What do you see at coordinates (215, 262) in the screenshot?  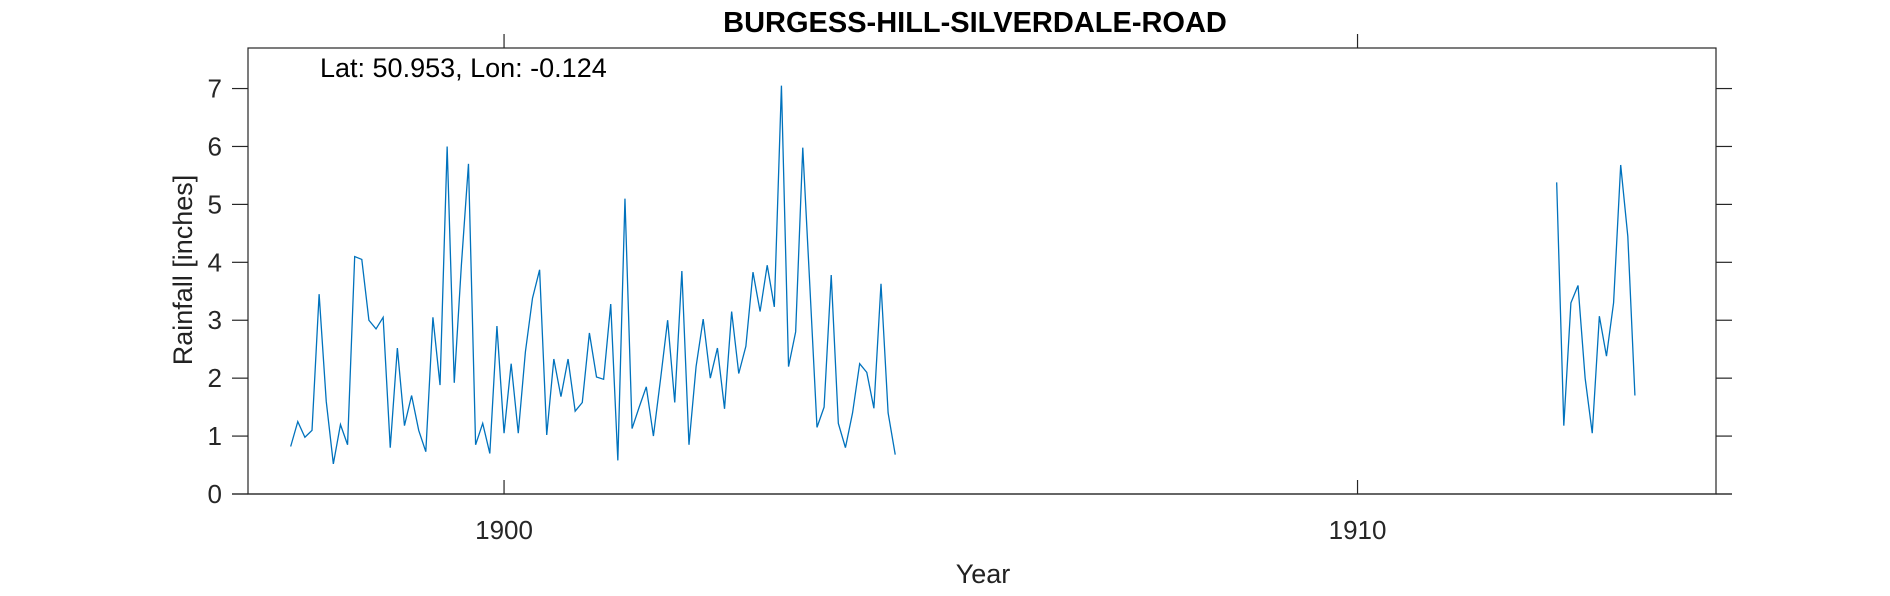 I see `y-tick-label: 4` at bounding box center [215, 262].